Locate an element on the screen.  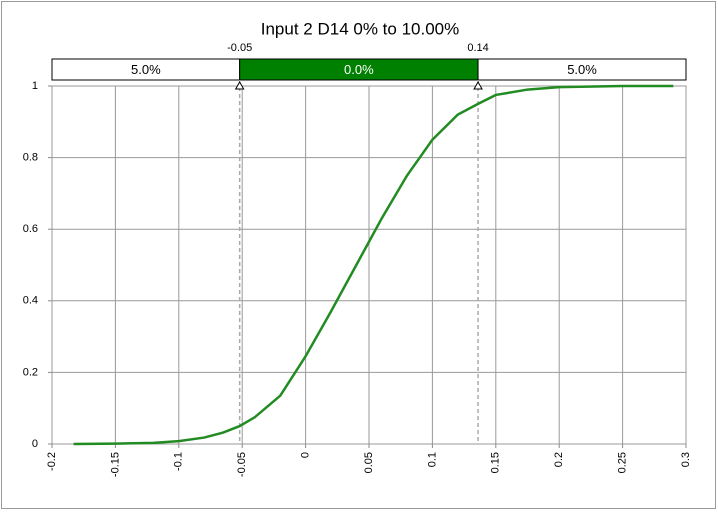
x-tick-label: -0.15 is located at coordinates (115, 464).